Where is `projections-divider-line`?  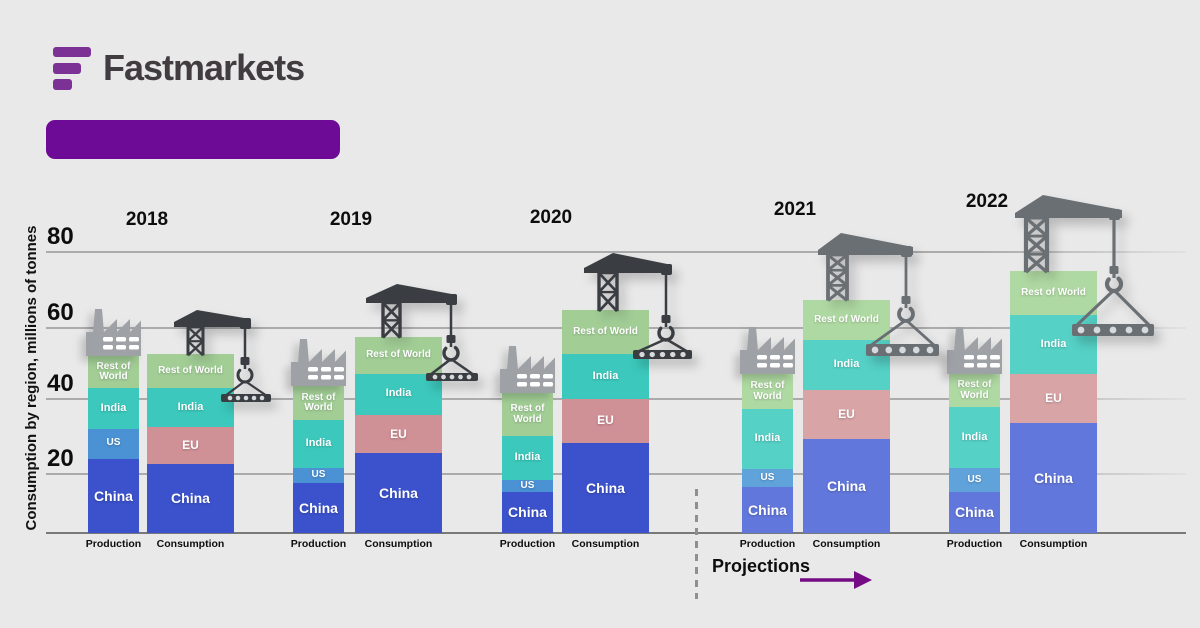 projections-divider-line is located at coordinates (696, 544).